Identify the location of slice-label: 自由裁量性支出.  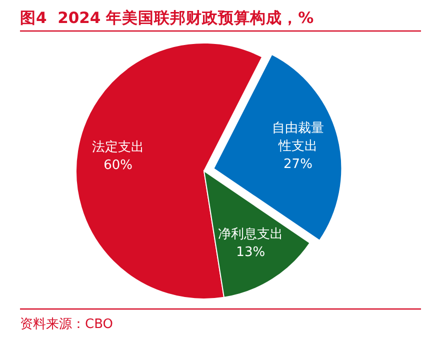
(297, 138).